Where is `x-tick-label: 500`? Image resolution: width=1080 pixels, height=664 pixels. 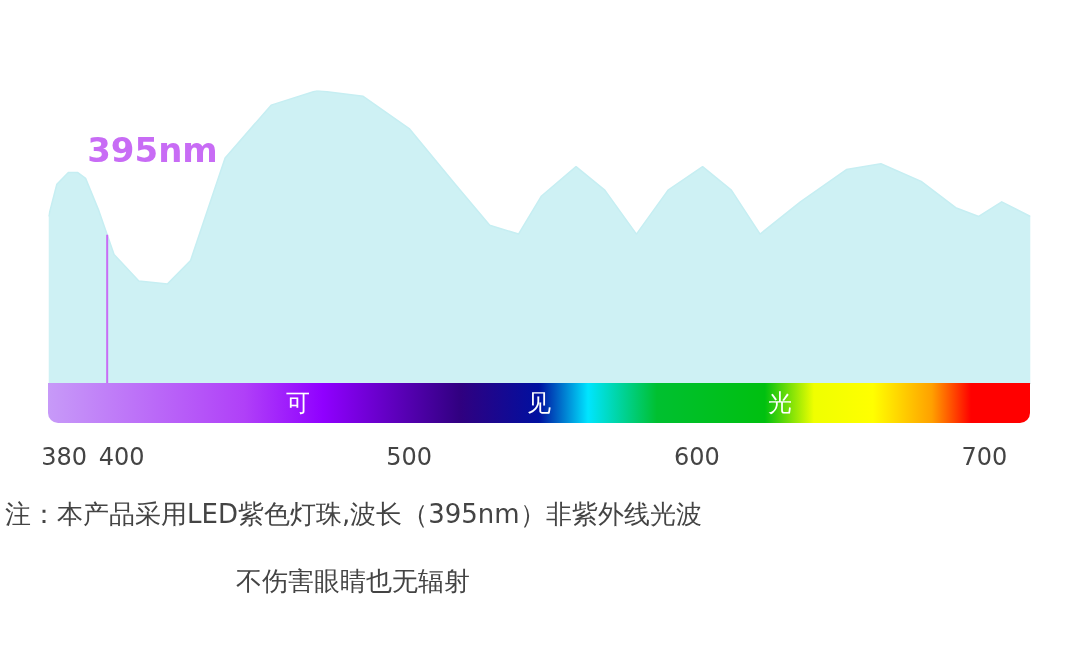 x-tick-label: 500 is located at coordinates (409, 456).